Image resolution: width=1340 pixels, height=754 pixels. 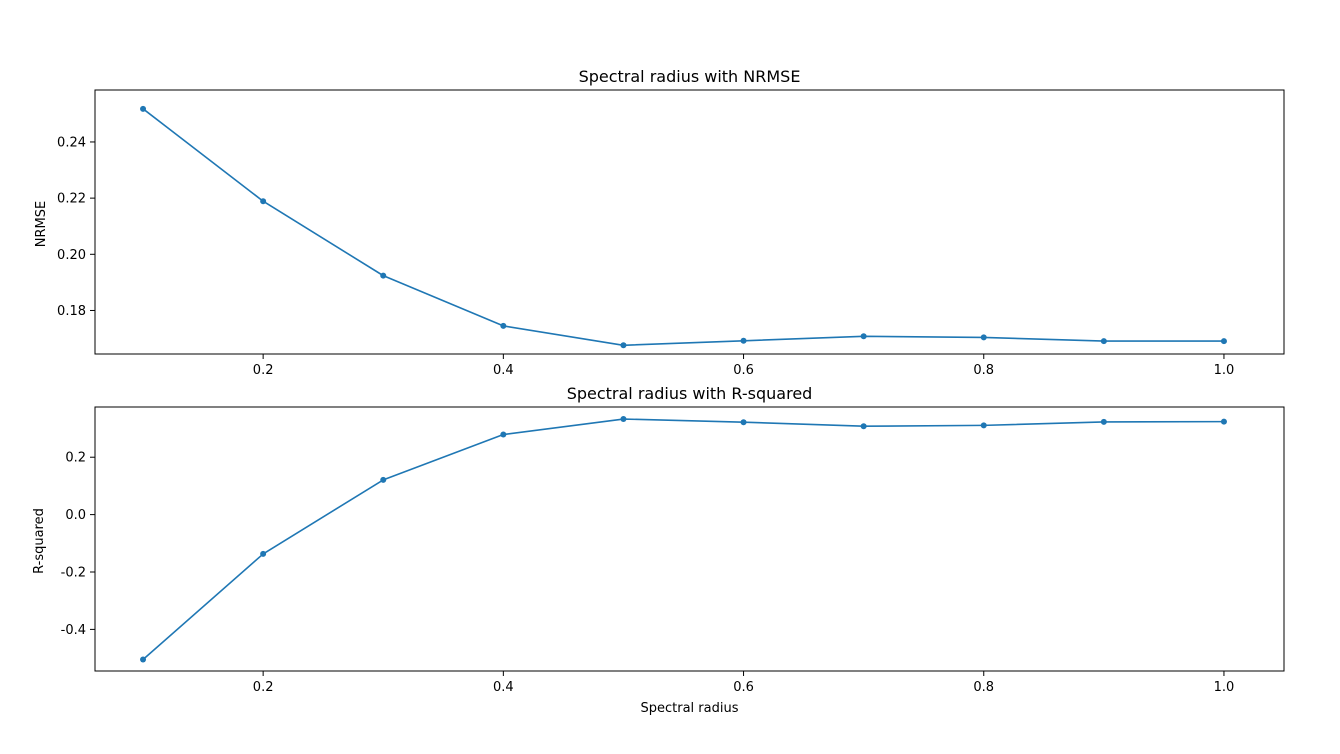 What do you see at coordinates (75, 515) in the screenshot?
I see `y-tick-label: 0.0` at bounding box center [75, 515].